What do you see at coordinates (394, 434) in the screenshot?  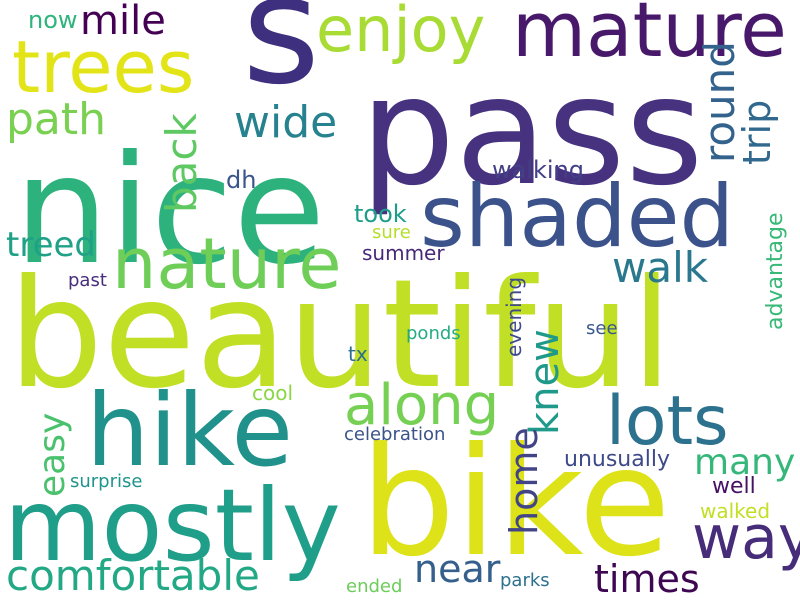 I see `word-celebration: celebration` at bounding box center [394, 434].